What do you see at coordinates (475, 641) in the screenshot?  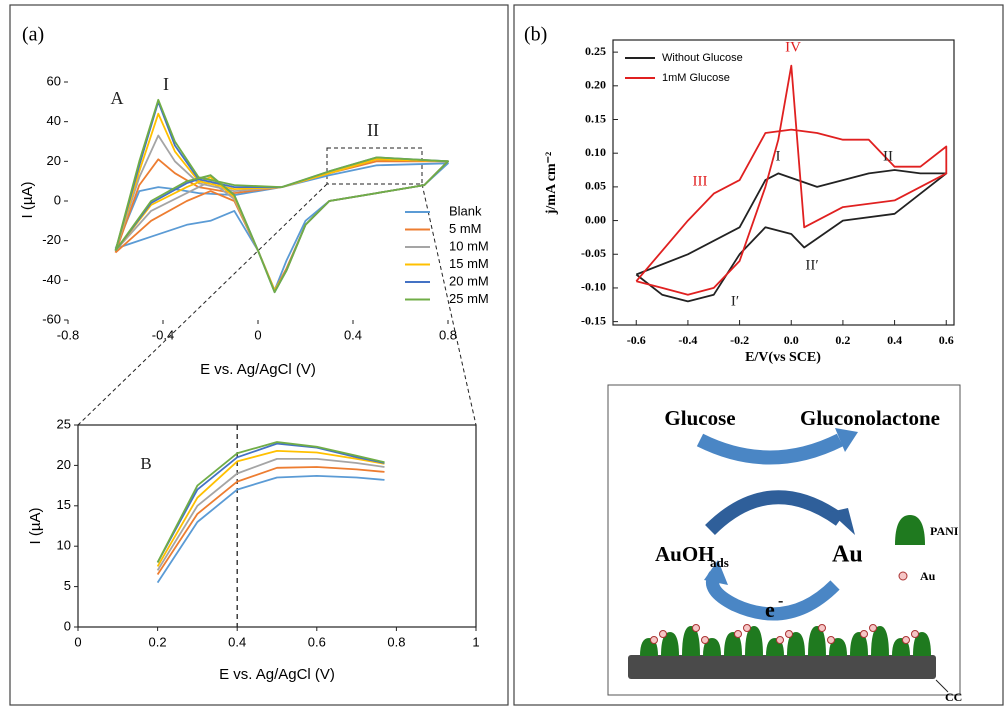 I see `x-tick-label: 1` at bounding box center [475, 641].